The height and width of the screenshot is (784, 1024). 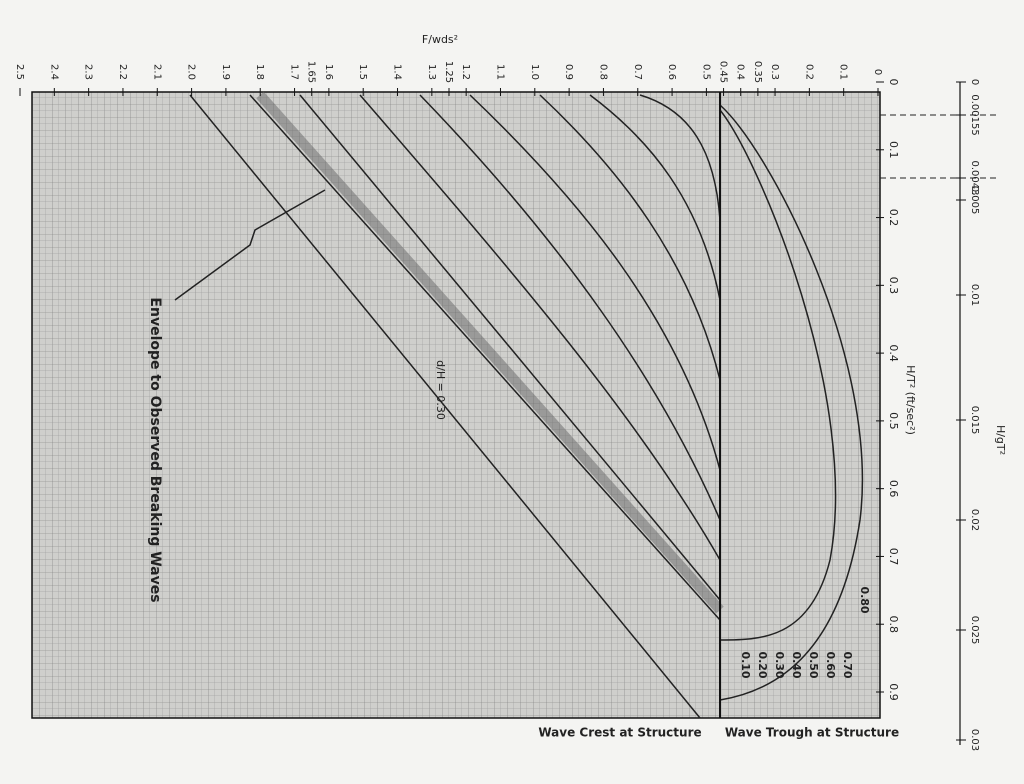 I want to click on outer-tick-label: 0.025, so click(x=974, y=630).